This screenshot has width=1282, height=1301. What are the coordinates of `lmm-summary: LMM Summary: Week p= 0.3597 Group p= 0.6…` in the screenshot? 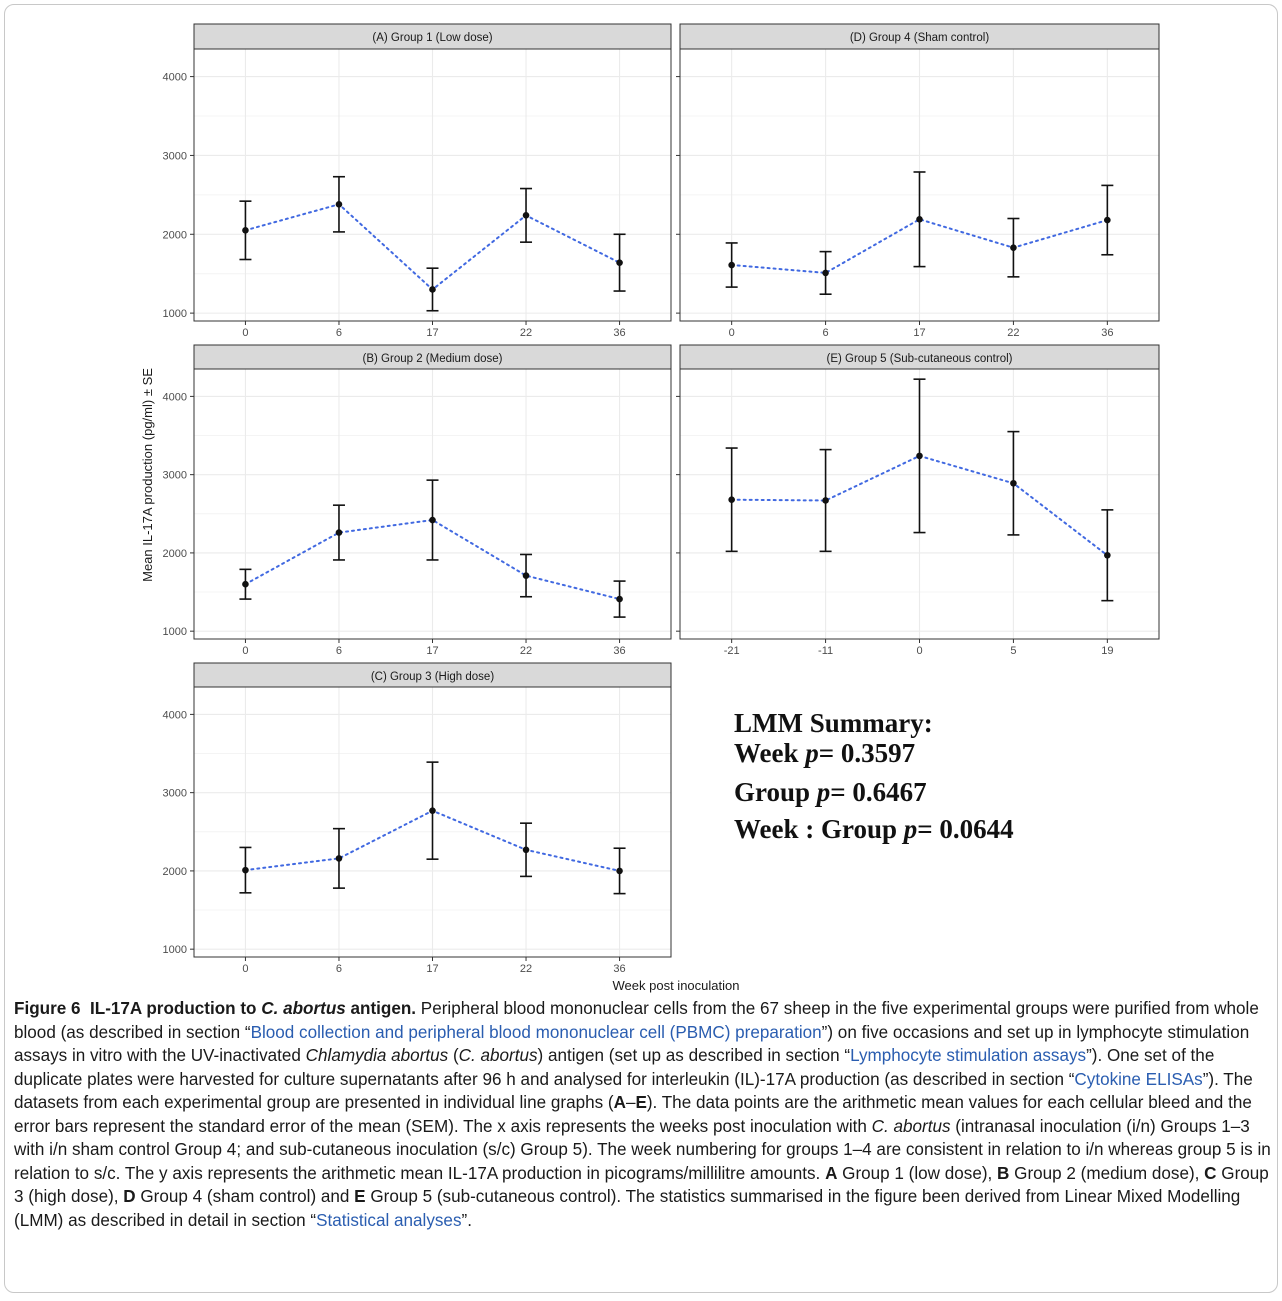 It's located at (874, 776).